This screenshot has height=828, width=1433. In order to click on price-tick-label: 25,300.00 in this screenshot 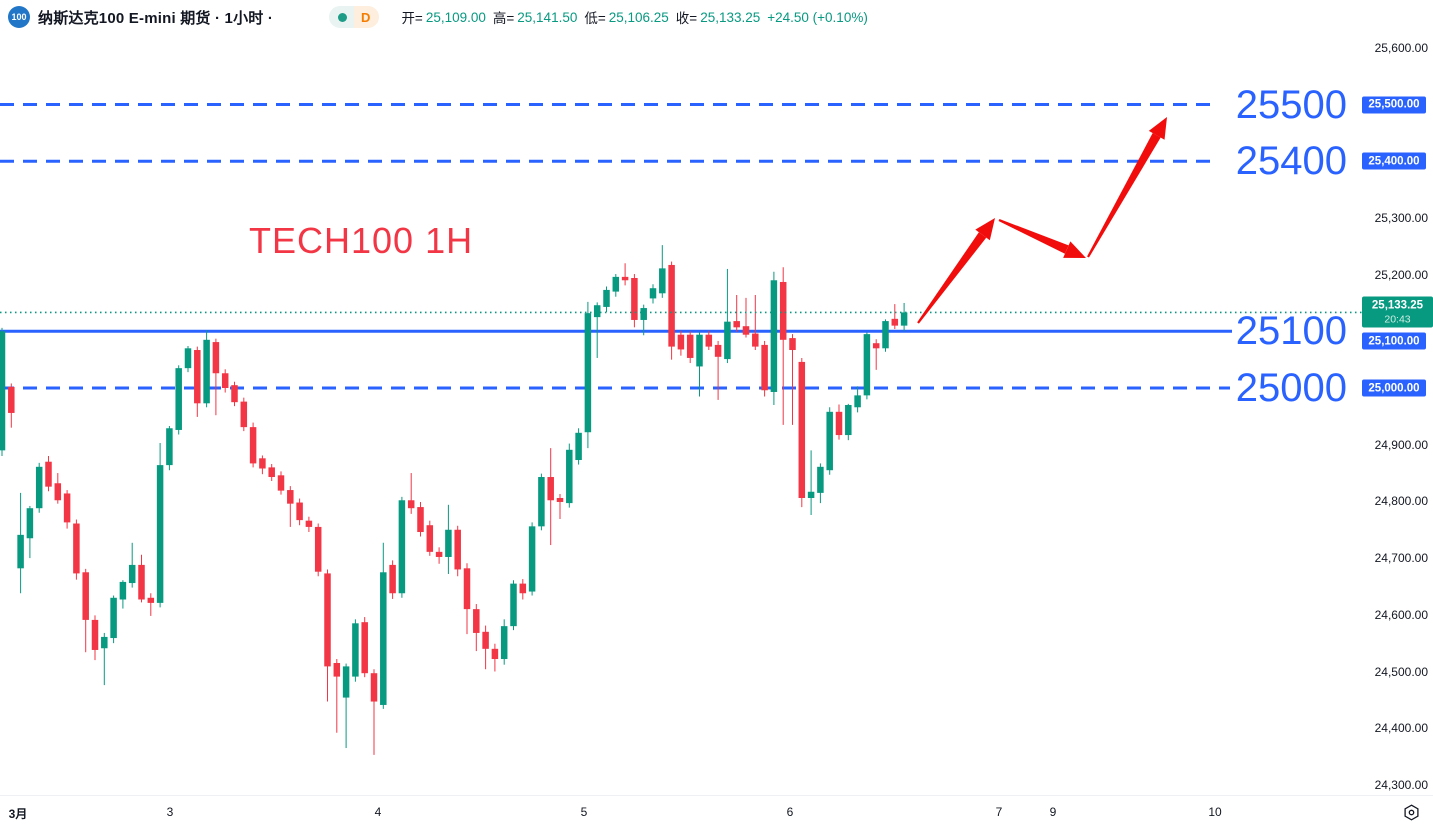, I will do `click(1401, 217)`.